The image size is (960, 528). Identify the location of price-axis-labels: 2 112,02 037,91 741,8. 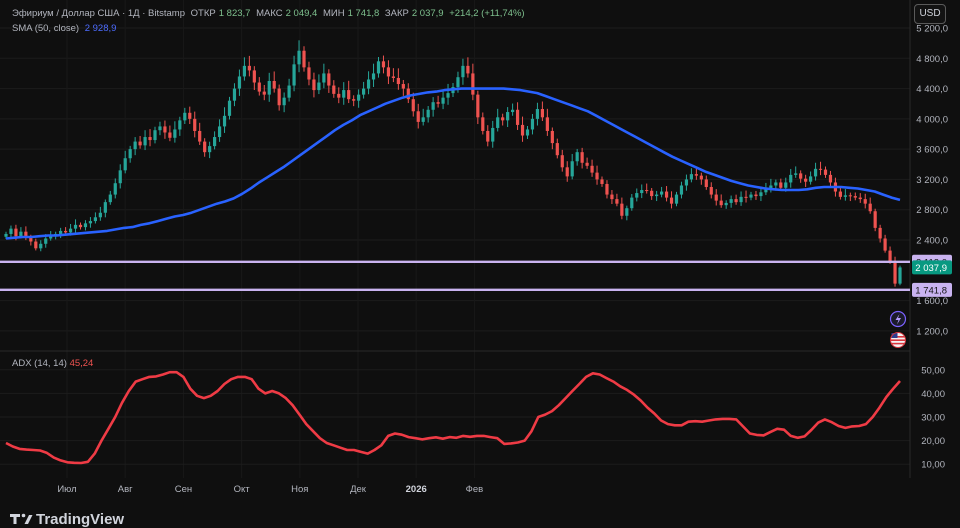
(932, 275).